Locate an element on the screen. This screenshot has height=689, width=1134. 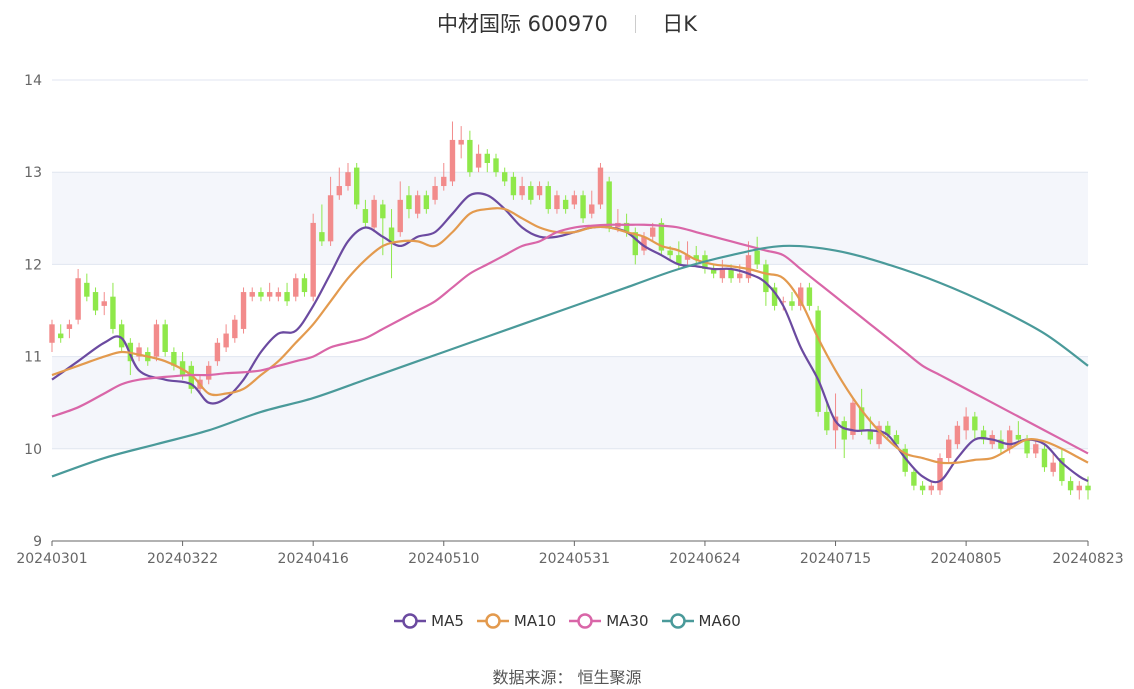
y-tick-label: 10 is located at coordinates (33, 450).